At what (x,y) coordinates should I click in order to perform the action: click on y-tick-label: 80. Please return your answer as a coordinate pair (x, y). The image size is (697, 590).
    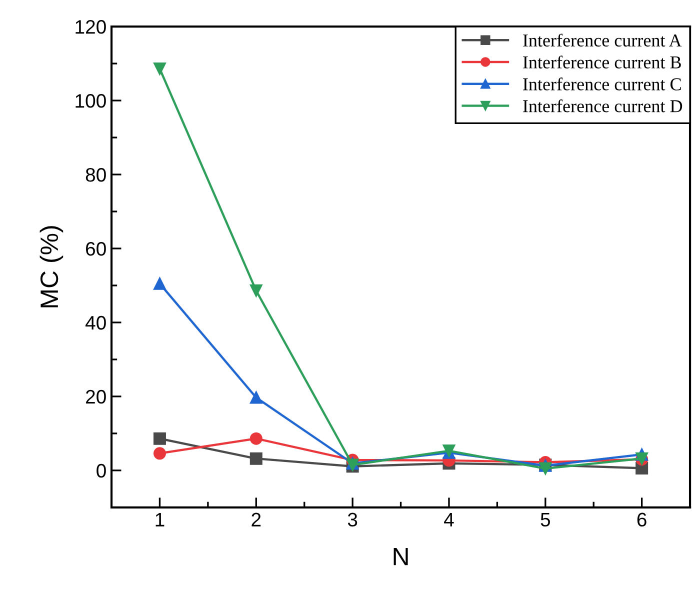
    Looking at the image, I should click on (96, 175).